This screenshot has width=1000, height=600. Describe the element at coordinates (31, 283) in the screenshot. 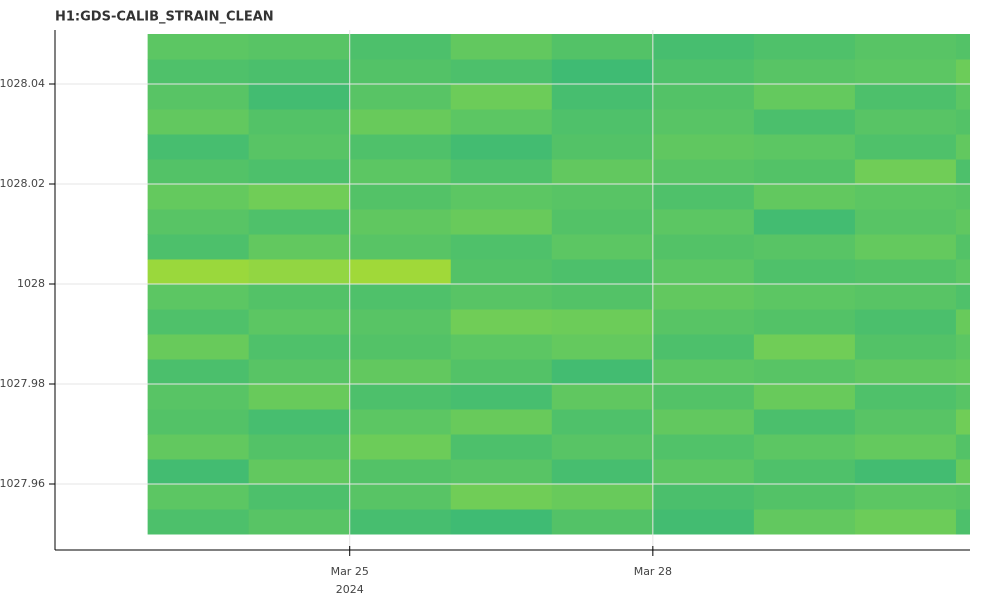

I see `y-tick-label: 1028` at that location.